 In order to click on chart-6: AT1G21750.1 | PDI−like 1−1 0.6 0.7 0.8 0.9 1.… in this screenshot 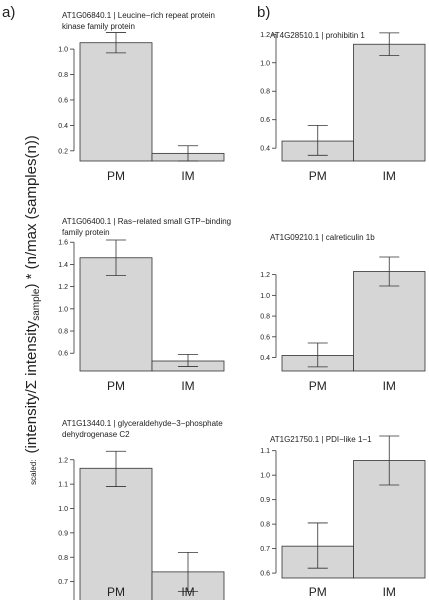, I will do `click(343, 517)`.